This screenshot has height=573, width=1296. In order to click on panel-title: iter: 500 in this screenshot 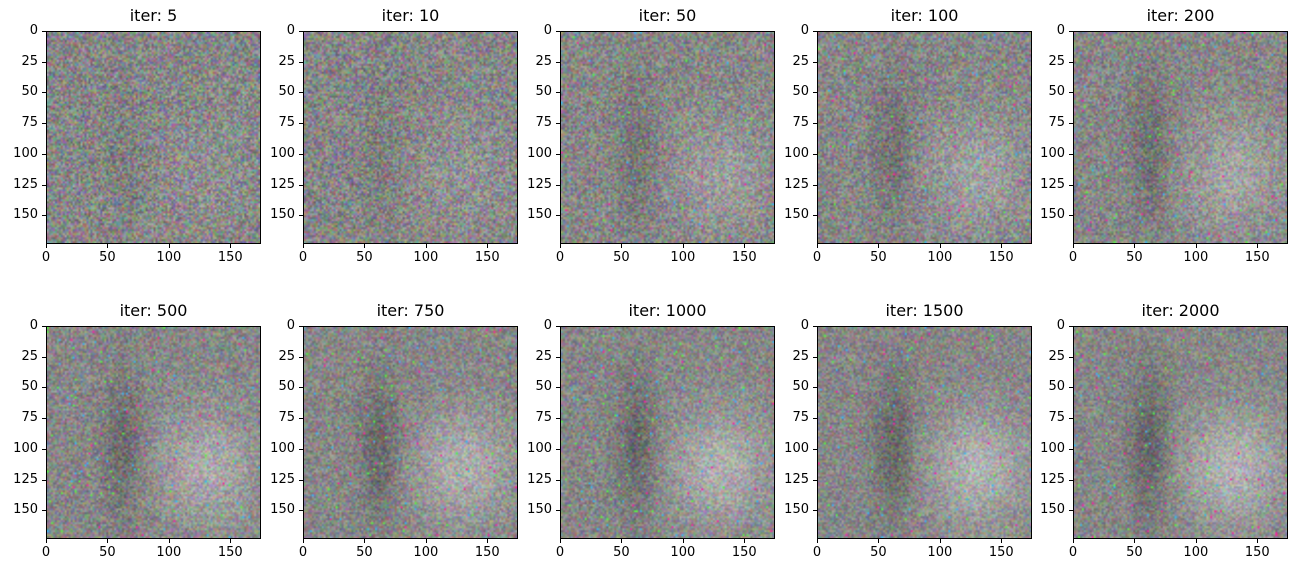, I will do `click(153, 310)`.